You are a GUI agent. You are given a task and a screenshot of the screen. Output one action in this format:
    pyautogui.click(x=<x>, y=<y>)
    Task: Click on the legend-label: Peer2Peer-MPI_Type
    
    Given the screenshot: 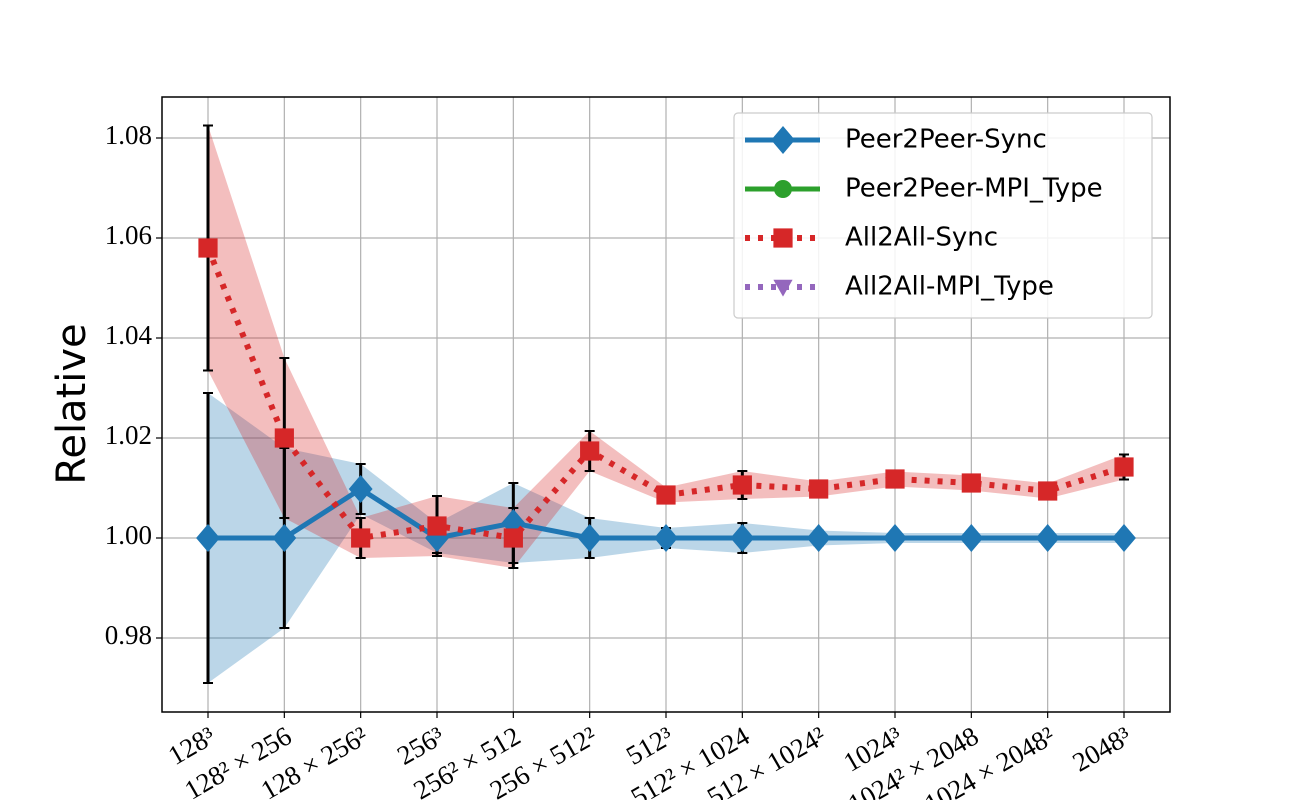 What is the action you would take?
    pyautogui.click(x=974, y=189)
    